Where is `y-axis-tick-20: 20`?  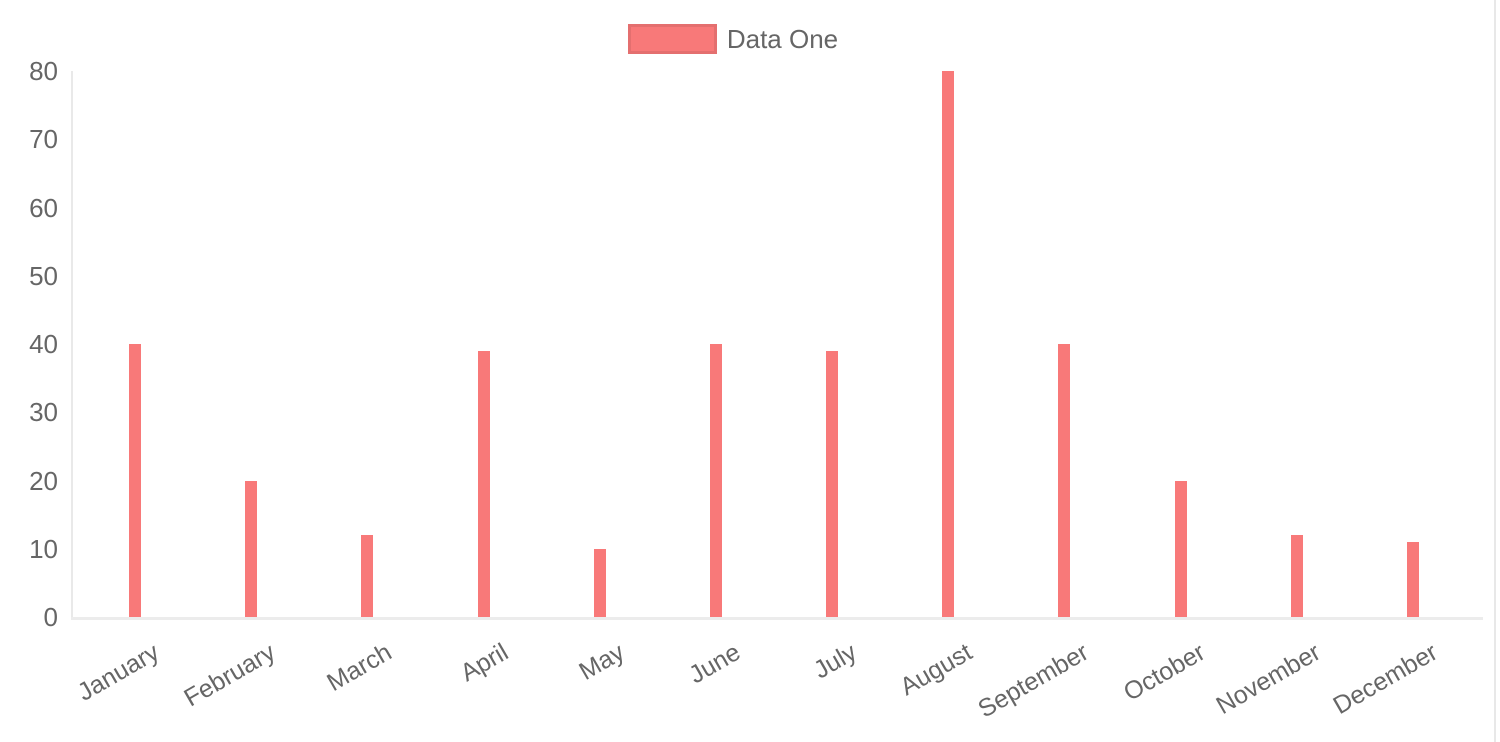 y-axis-tick-20: 20 is located at coordinates (43, 480).